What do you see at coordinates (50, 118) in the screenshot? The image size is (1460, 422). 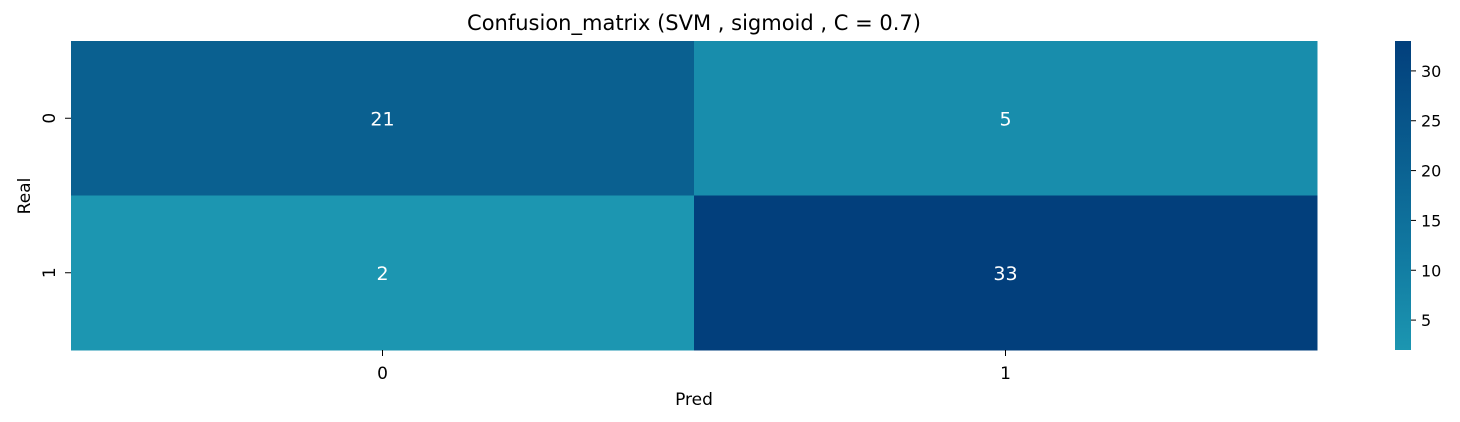 I see `y-tick-label: 0` at bounding box center [50, 118].